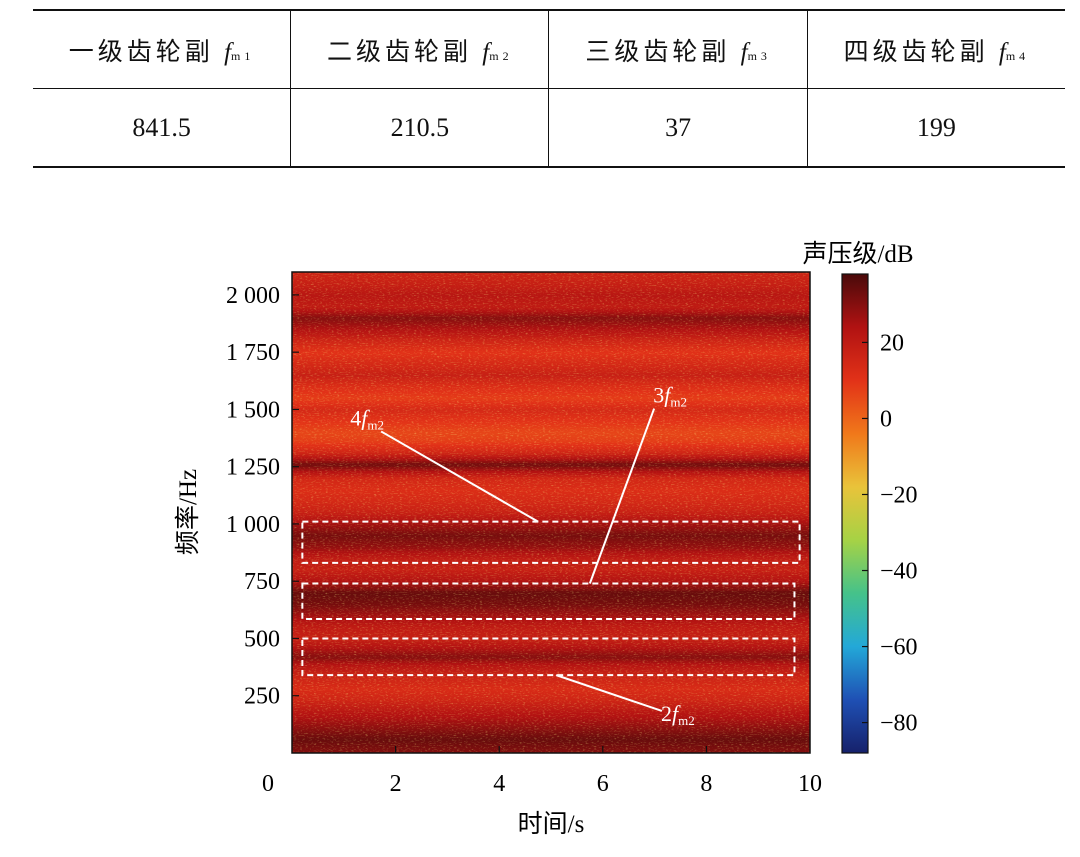 Image resolution: width=1080 pixels, height=857 pixels. I want to click on x-tick-label: 4, so click(499, 784).